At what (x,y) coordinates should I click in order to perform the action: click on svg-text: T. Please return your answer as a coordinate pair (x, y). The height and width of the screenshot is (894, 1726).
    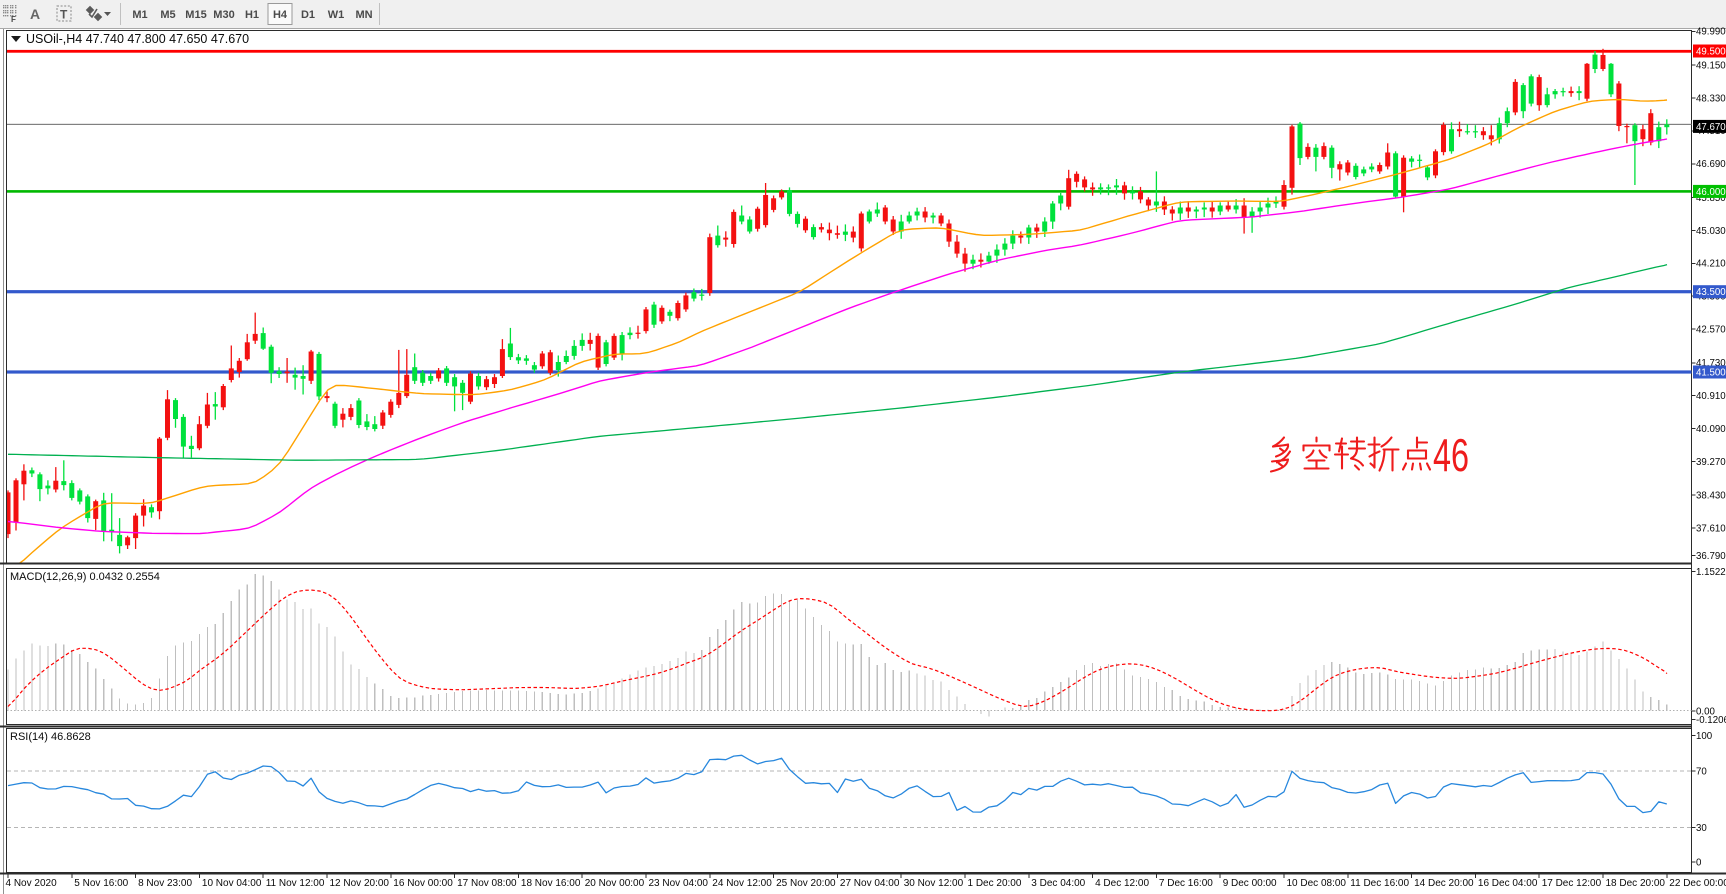
    Looking at the image, I should click on (64, 15).